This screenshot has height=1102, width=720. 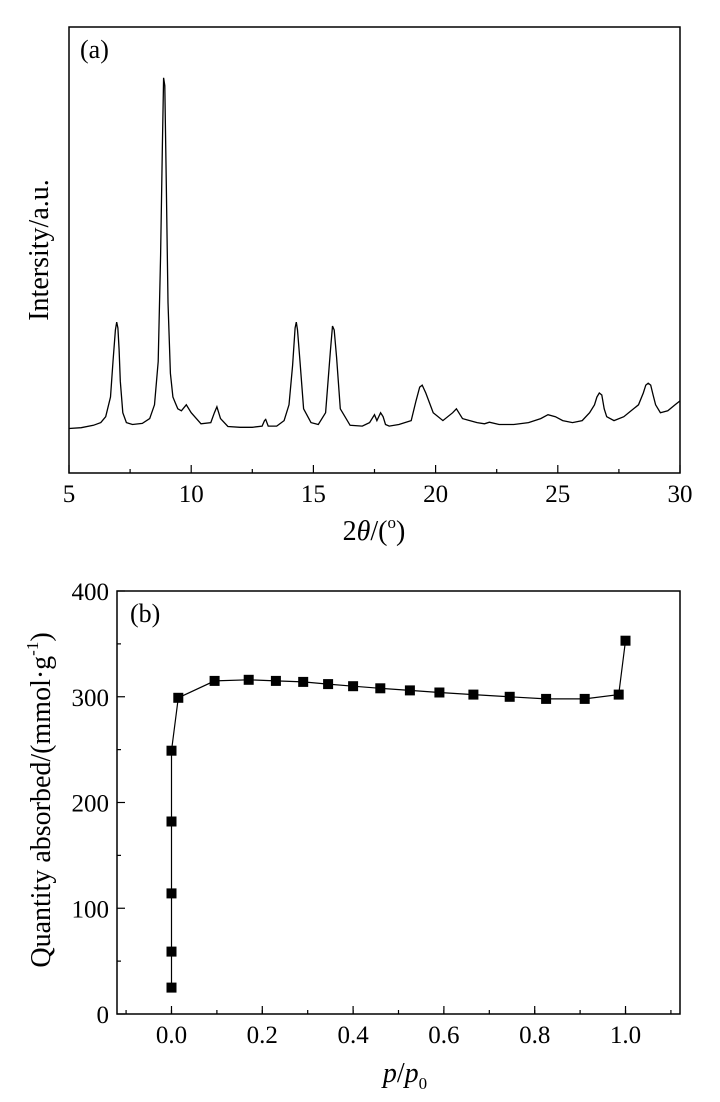 I want to click on panel-b-y-tick-label: 200, so click(x=91, y=804).